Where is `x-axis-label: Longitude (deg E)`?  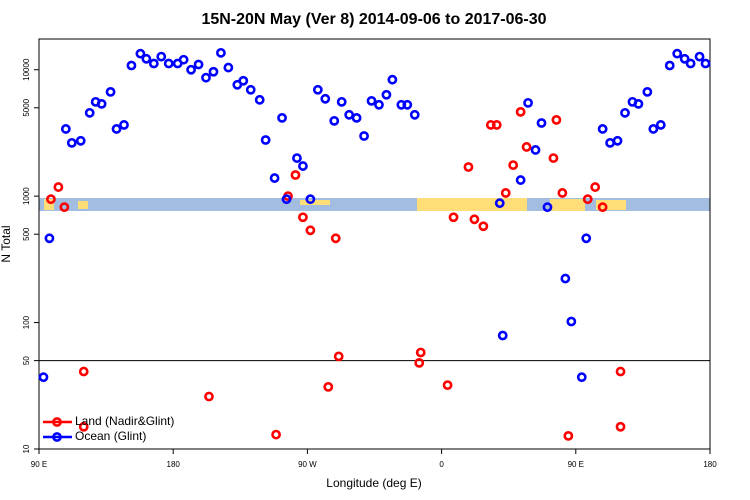 x-axis-label: Longitude (deg E) is located at coordinates (373, 483).